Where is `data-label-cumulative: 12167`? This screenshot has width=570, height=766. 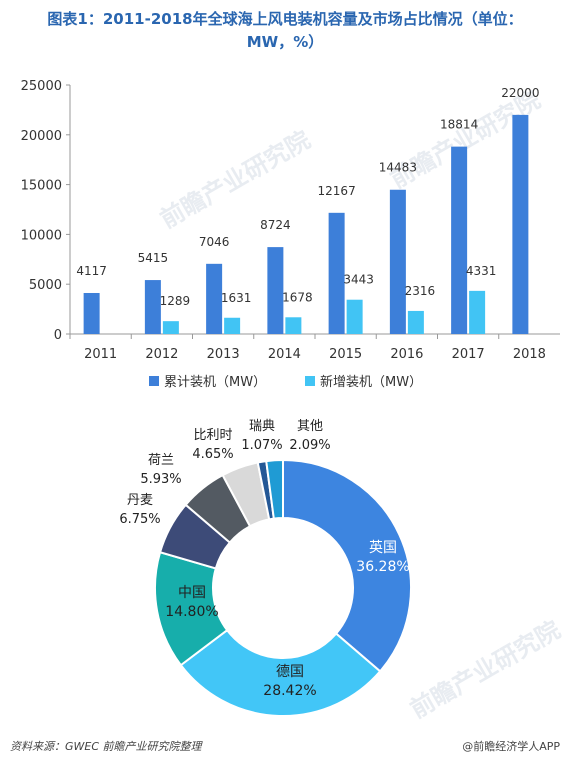
data-label-cumulative: 12167 is located at coordinates (337, 191).